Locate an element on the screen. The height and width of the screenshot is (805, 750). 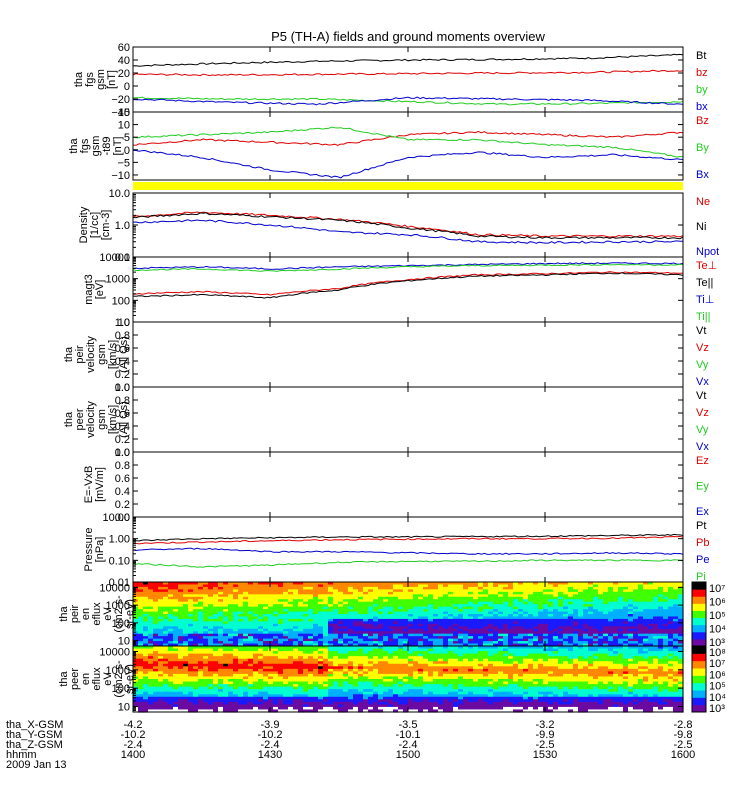
legend-Bx: Bx is located at coordinates (702, 175).